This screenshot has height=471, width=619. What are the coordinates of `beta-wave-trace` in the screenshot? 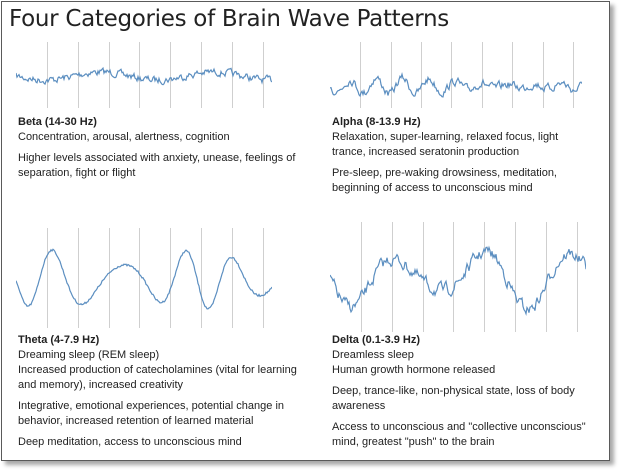 It's located at (144, 76).